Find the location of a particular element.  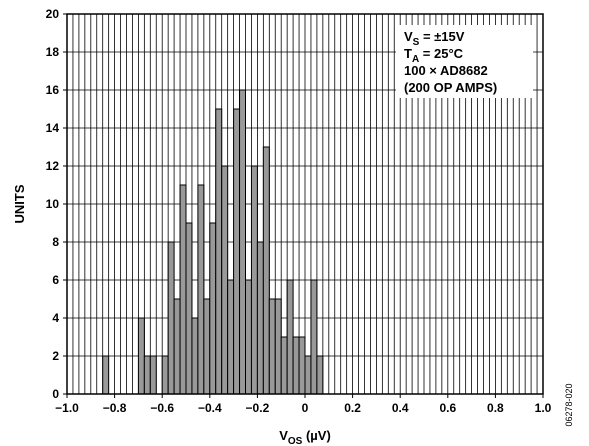

y-axis-label: UNITS is located at coordinates (19, 203).